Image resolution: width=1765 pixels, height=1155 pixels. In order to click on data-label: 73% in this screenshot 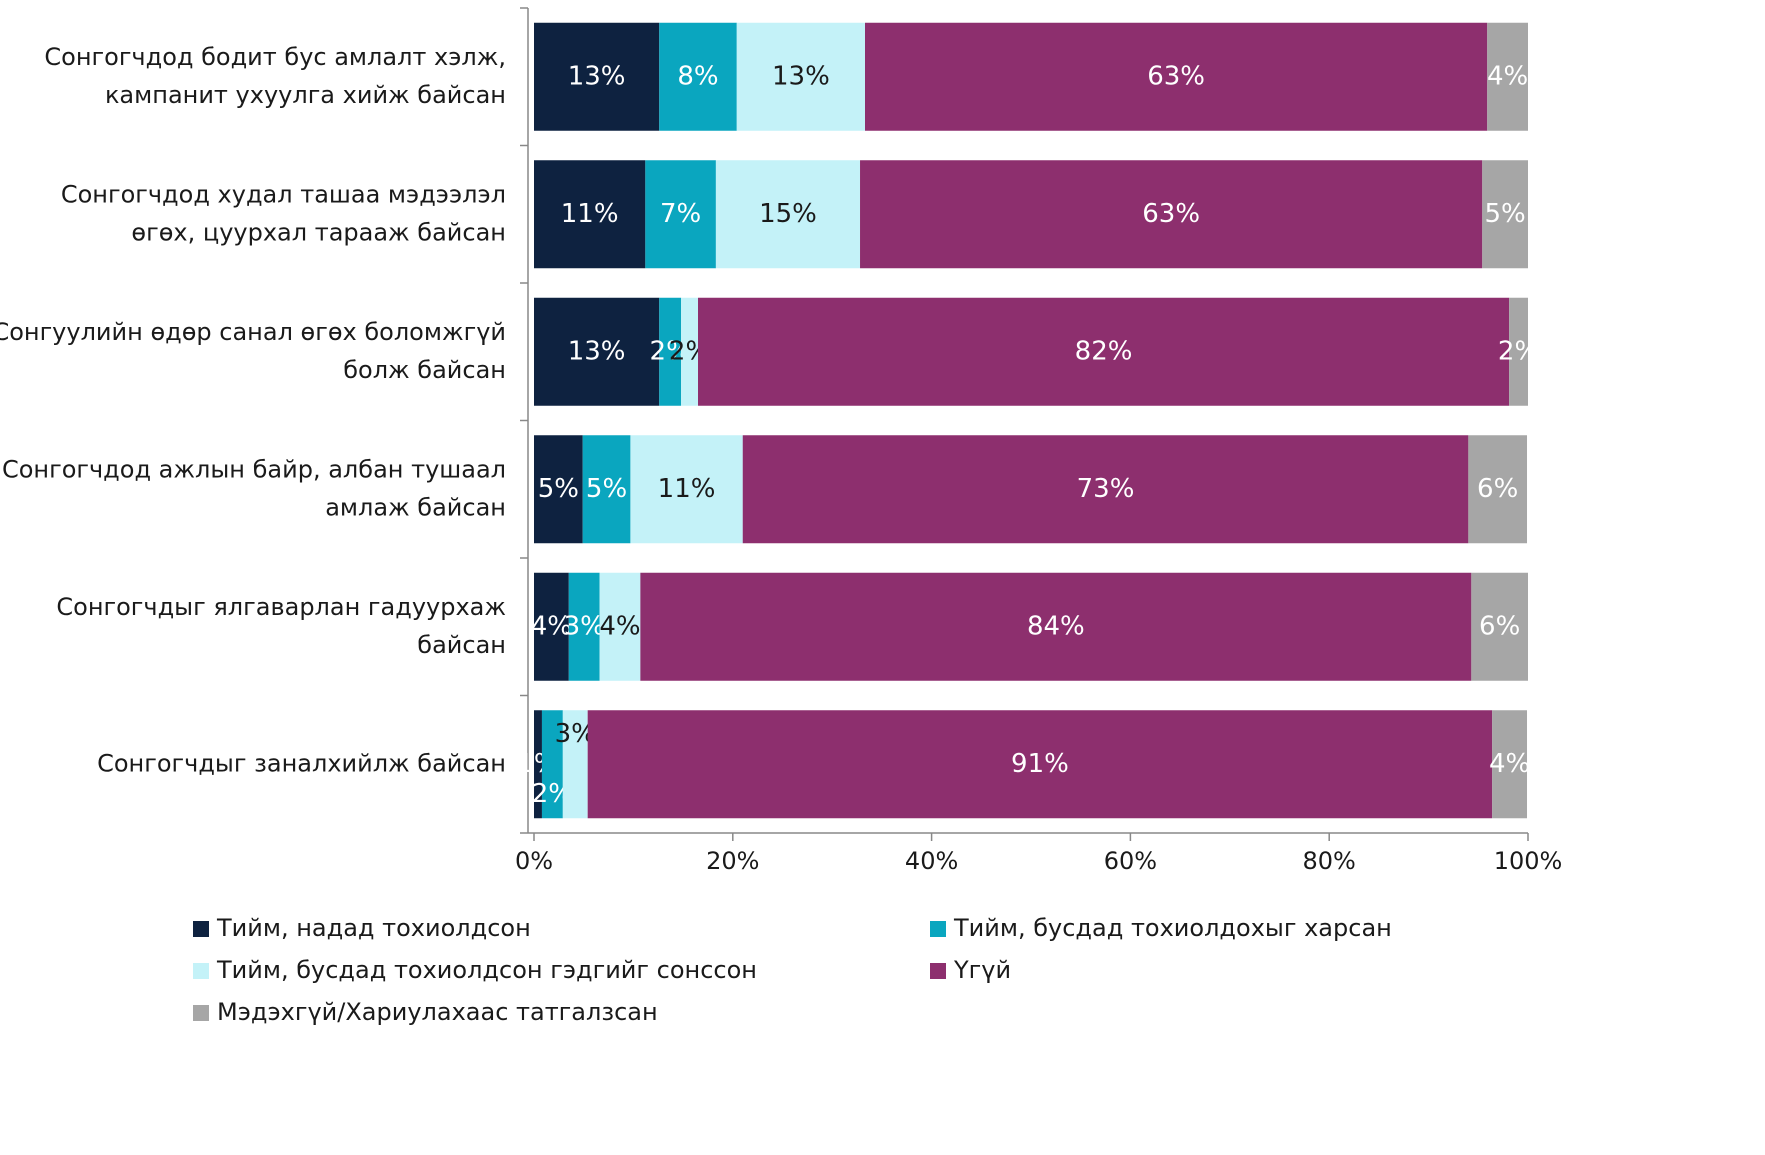, I will do `click(1106, 489)`.